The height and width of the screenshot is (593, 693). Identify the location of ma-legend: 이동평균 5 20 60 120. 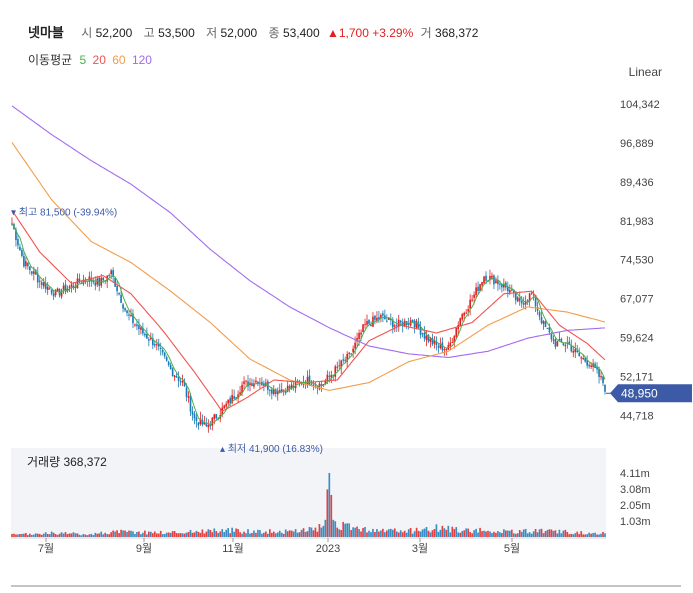
(91, 59).